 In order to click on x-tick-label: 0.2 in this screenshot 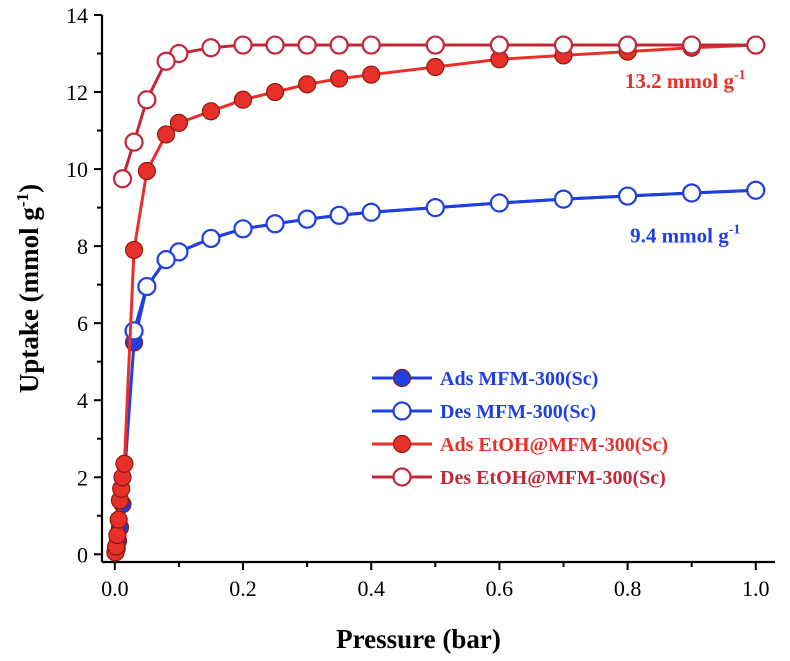, I will do `click(243, 588)`.